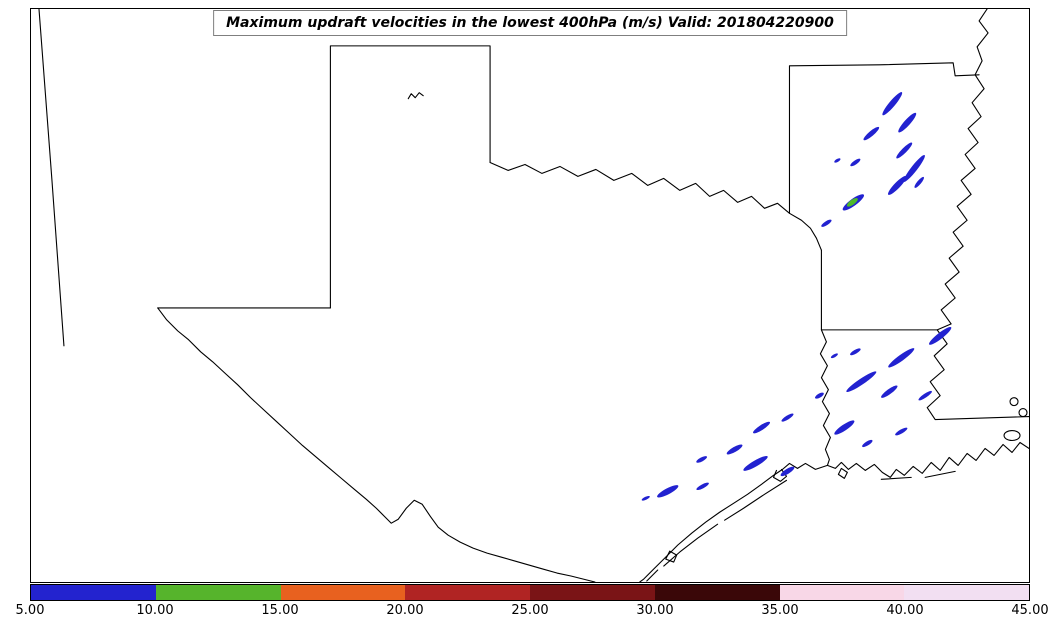  What do you see at coordinates (918, 475) in the screenshot?
I see `la-barrier-islands` at bounding box center [918, 475].